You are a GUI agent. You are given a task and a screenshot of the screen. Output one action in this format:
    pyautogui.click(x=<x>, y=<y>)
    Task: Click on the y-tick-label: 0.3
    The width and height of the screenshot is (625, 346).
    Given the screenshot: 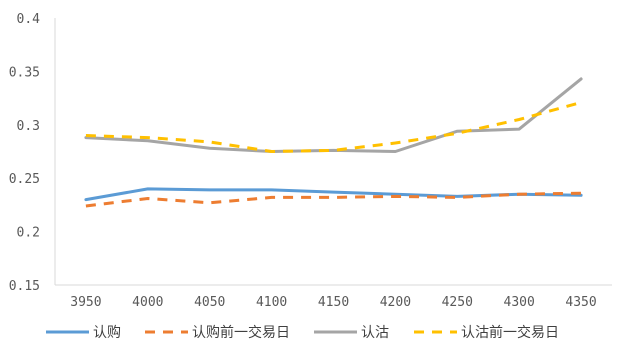 What is the action you would take?
    pyautogui.click(x=28, y=126)
    